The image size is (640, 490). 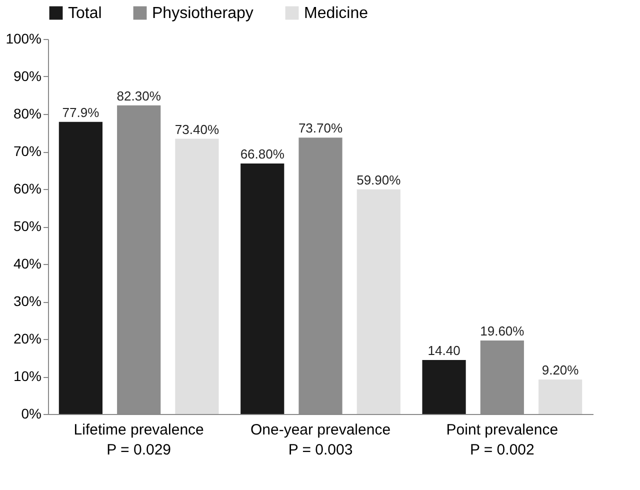 What do you see at coordinates (197, 129) in the screenshot?
I see `data-label: 73.40%` at bounding box center [197, 129].